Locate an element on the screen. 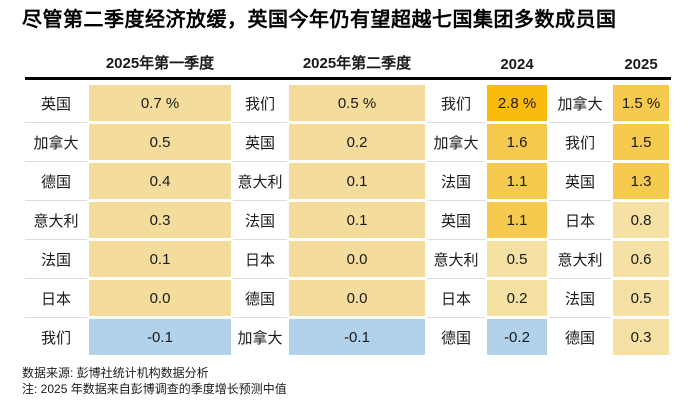  column-header-2025: 2025 is located at coordinates (641, 64).